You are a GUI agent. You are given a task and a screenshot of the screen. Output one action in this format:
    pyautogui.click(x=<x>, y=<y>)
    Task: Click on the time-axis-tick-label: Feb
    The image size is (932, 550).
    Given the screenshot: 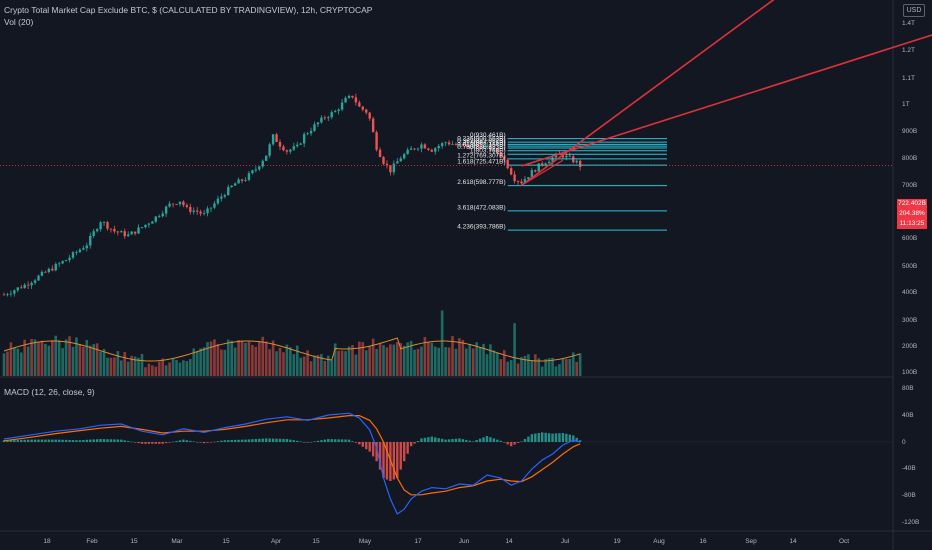 What is the action you would take?
    pyautogui.click(x=92, y=541)
    